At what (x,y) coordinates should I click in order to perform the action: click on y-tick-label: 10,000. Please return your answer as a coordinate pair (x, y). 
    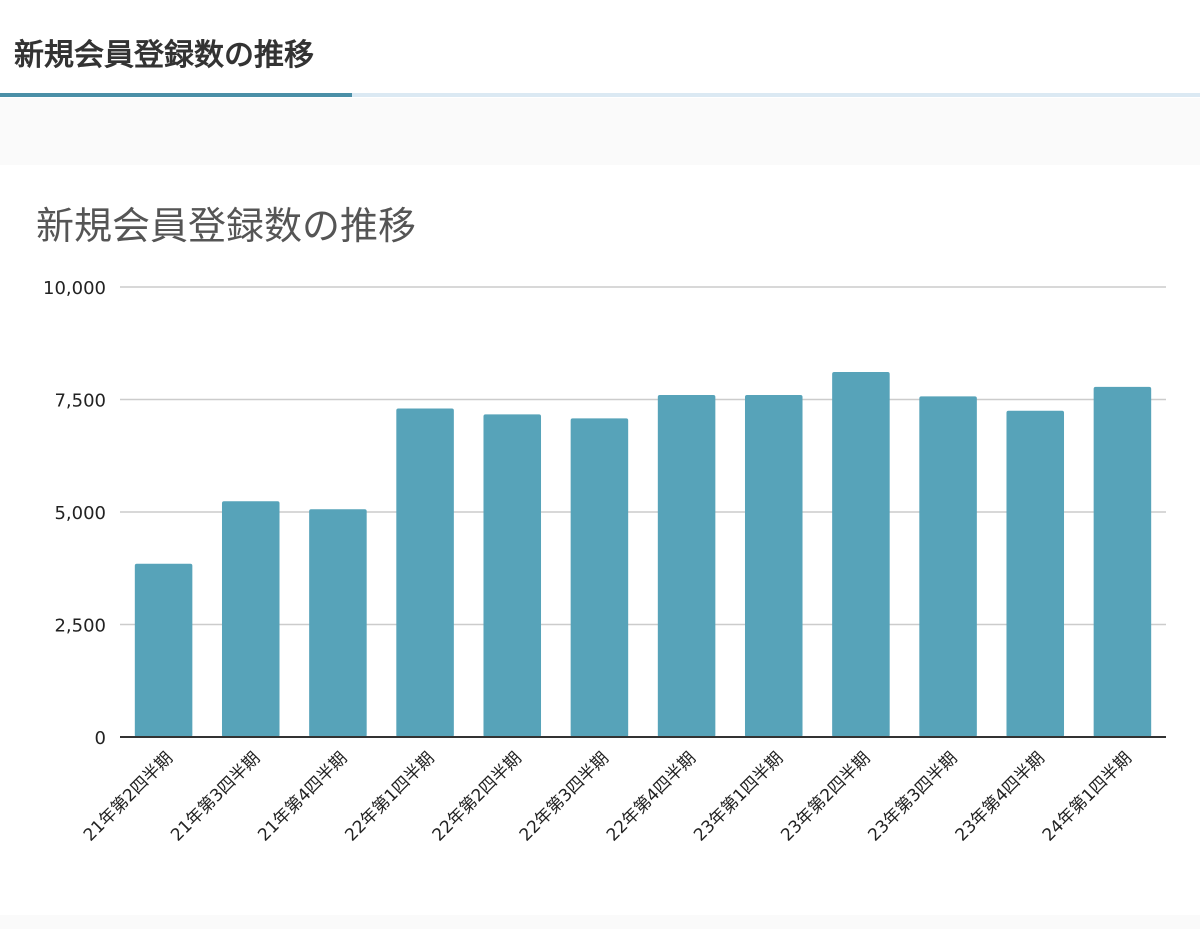
    Looking at the image, I should click on (74, 288).